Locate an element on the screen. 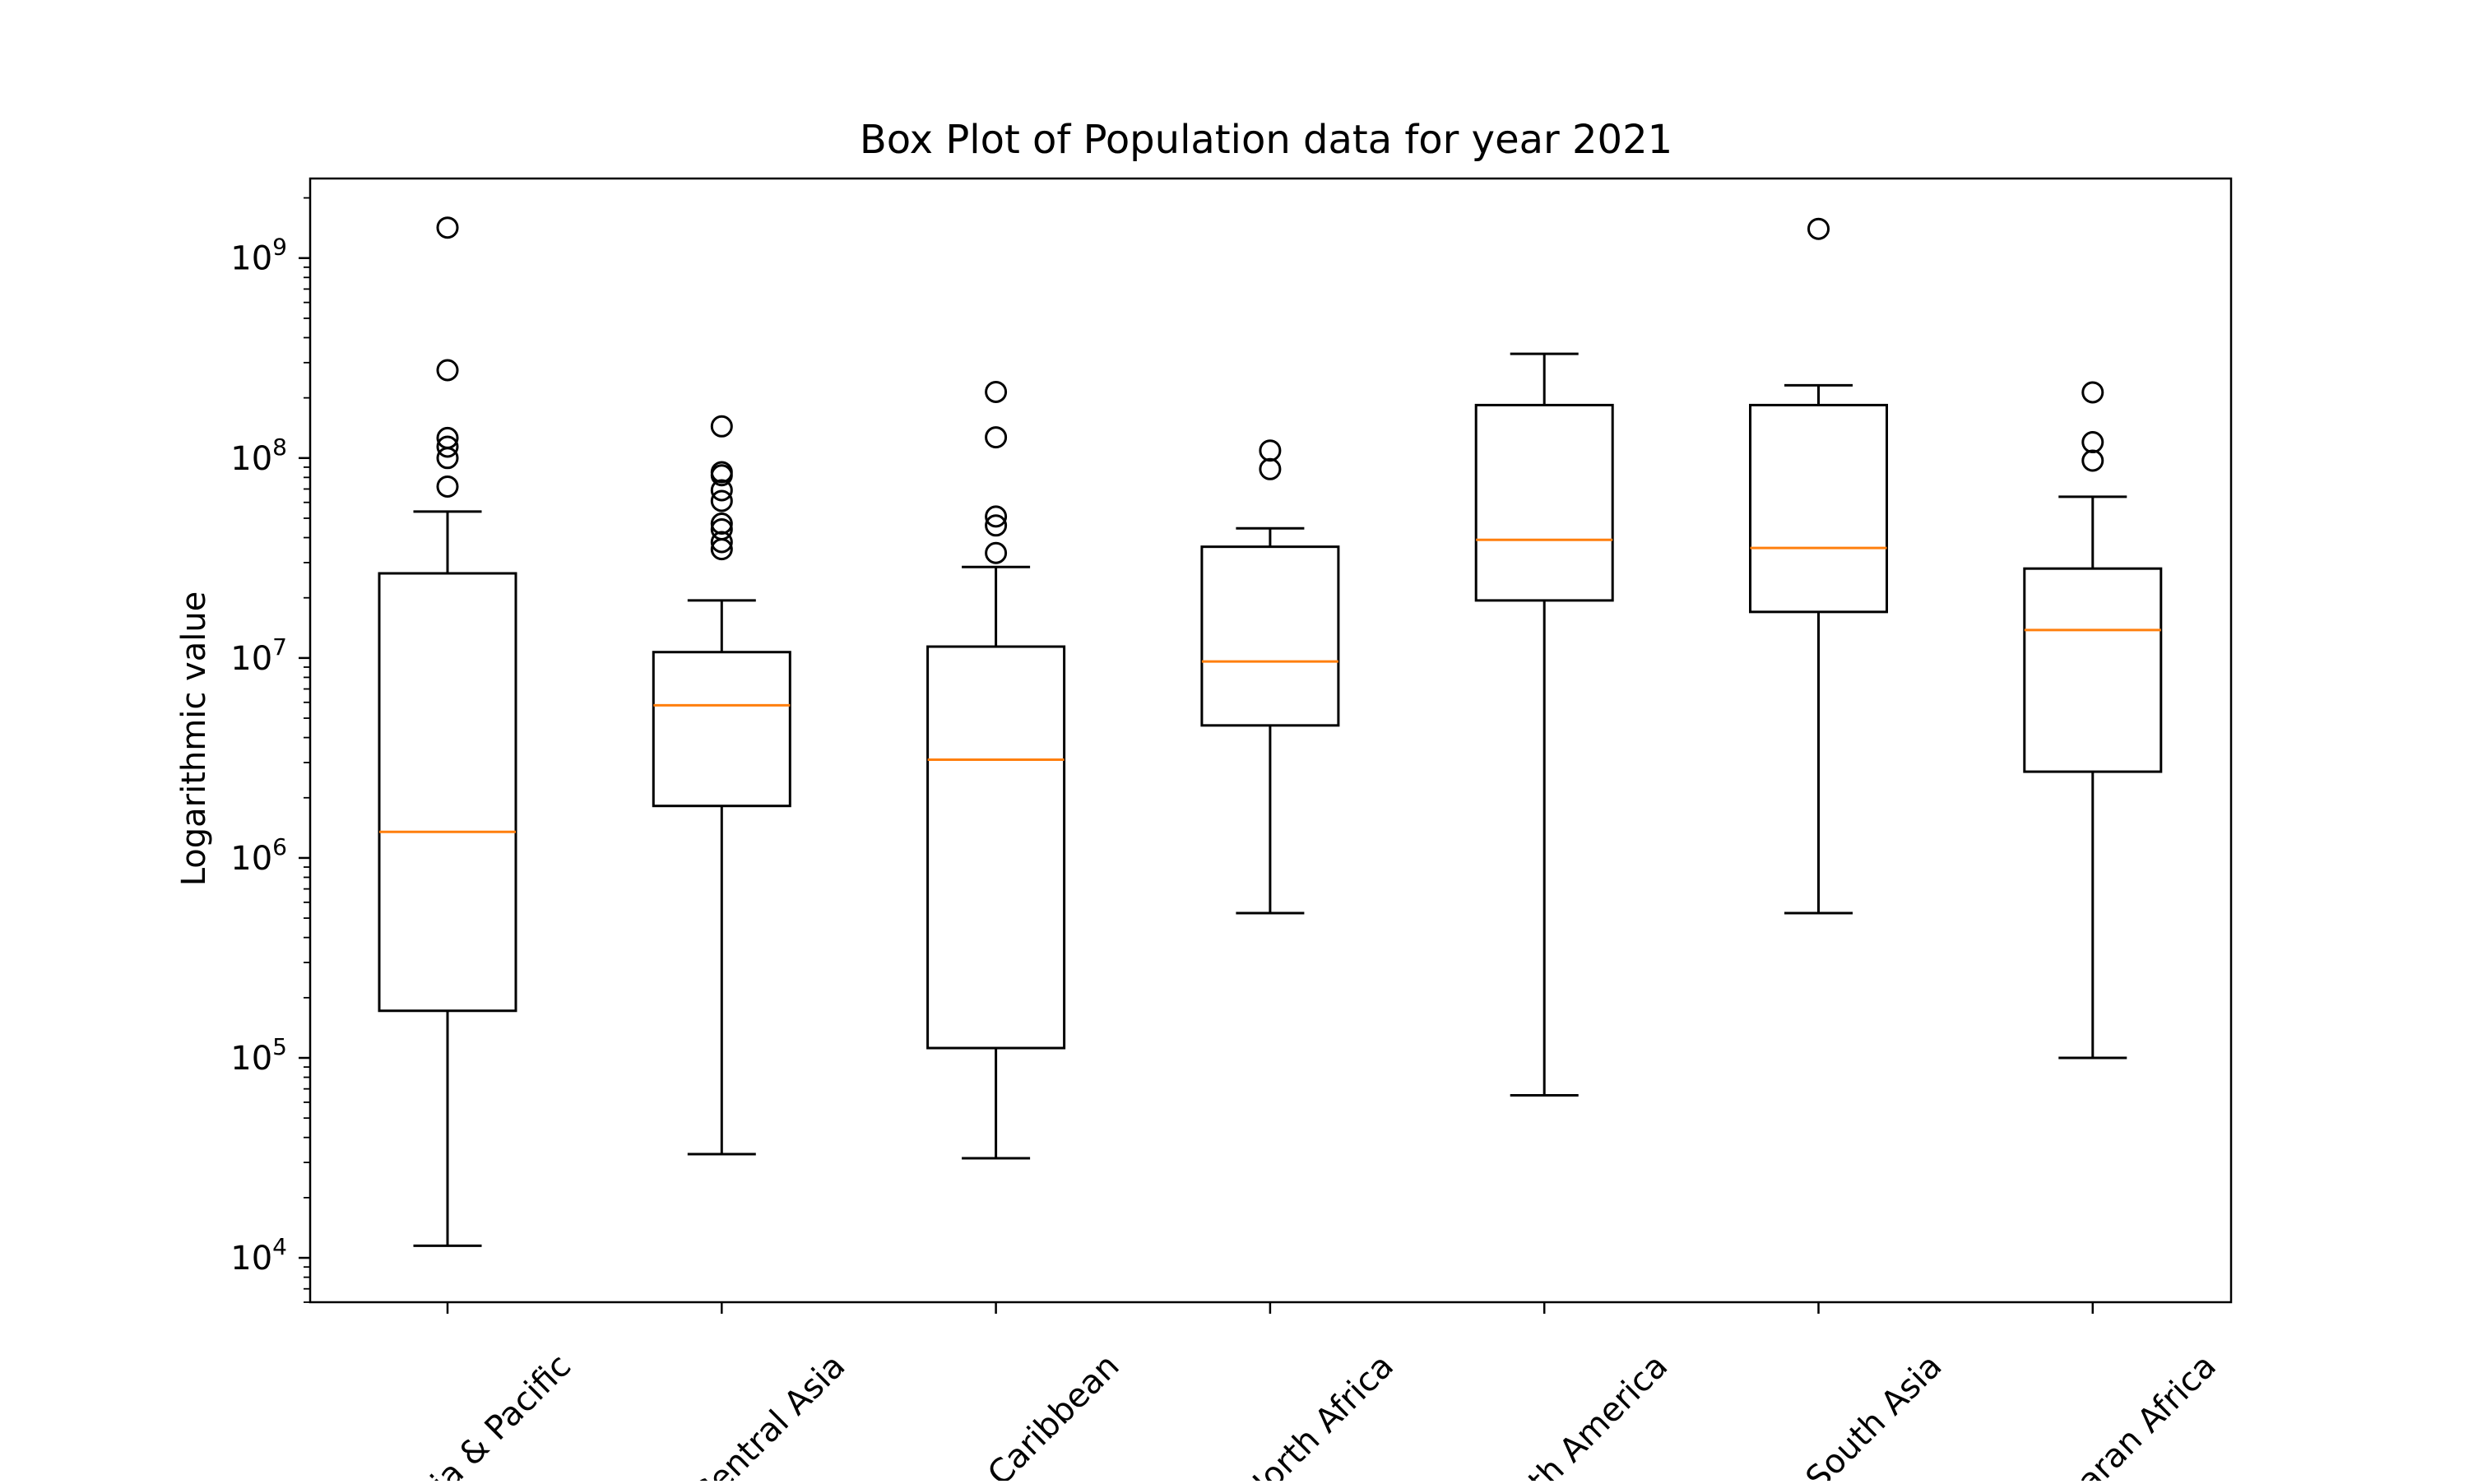 Image resolution: width=2468 pixels, height=1484 pixels. y-tick-label: 10⁴ is located at coordinates (258, 1255).